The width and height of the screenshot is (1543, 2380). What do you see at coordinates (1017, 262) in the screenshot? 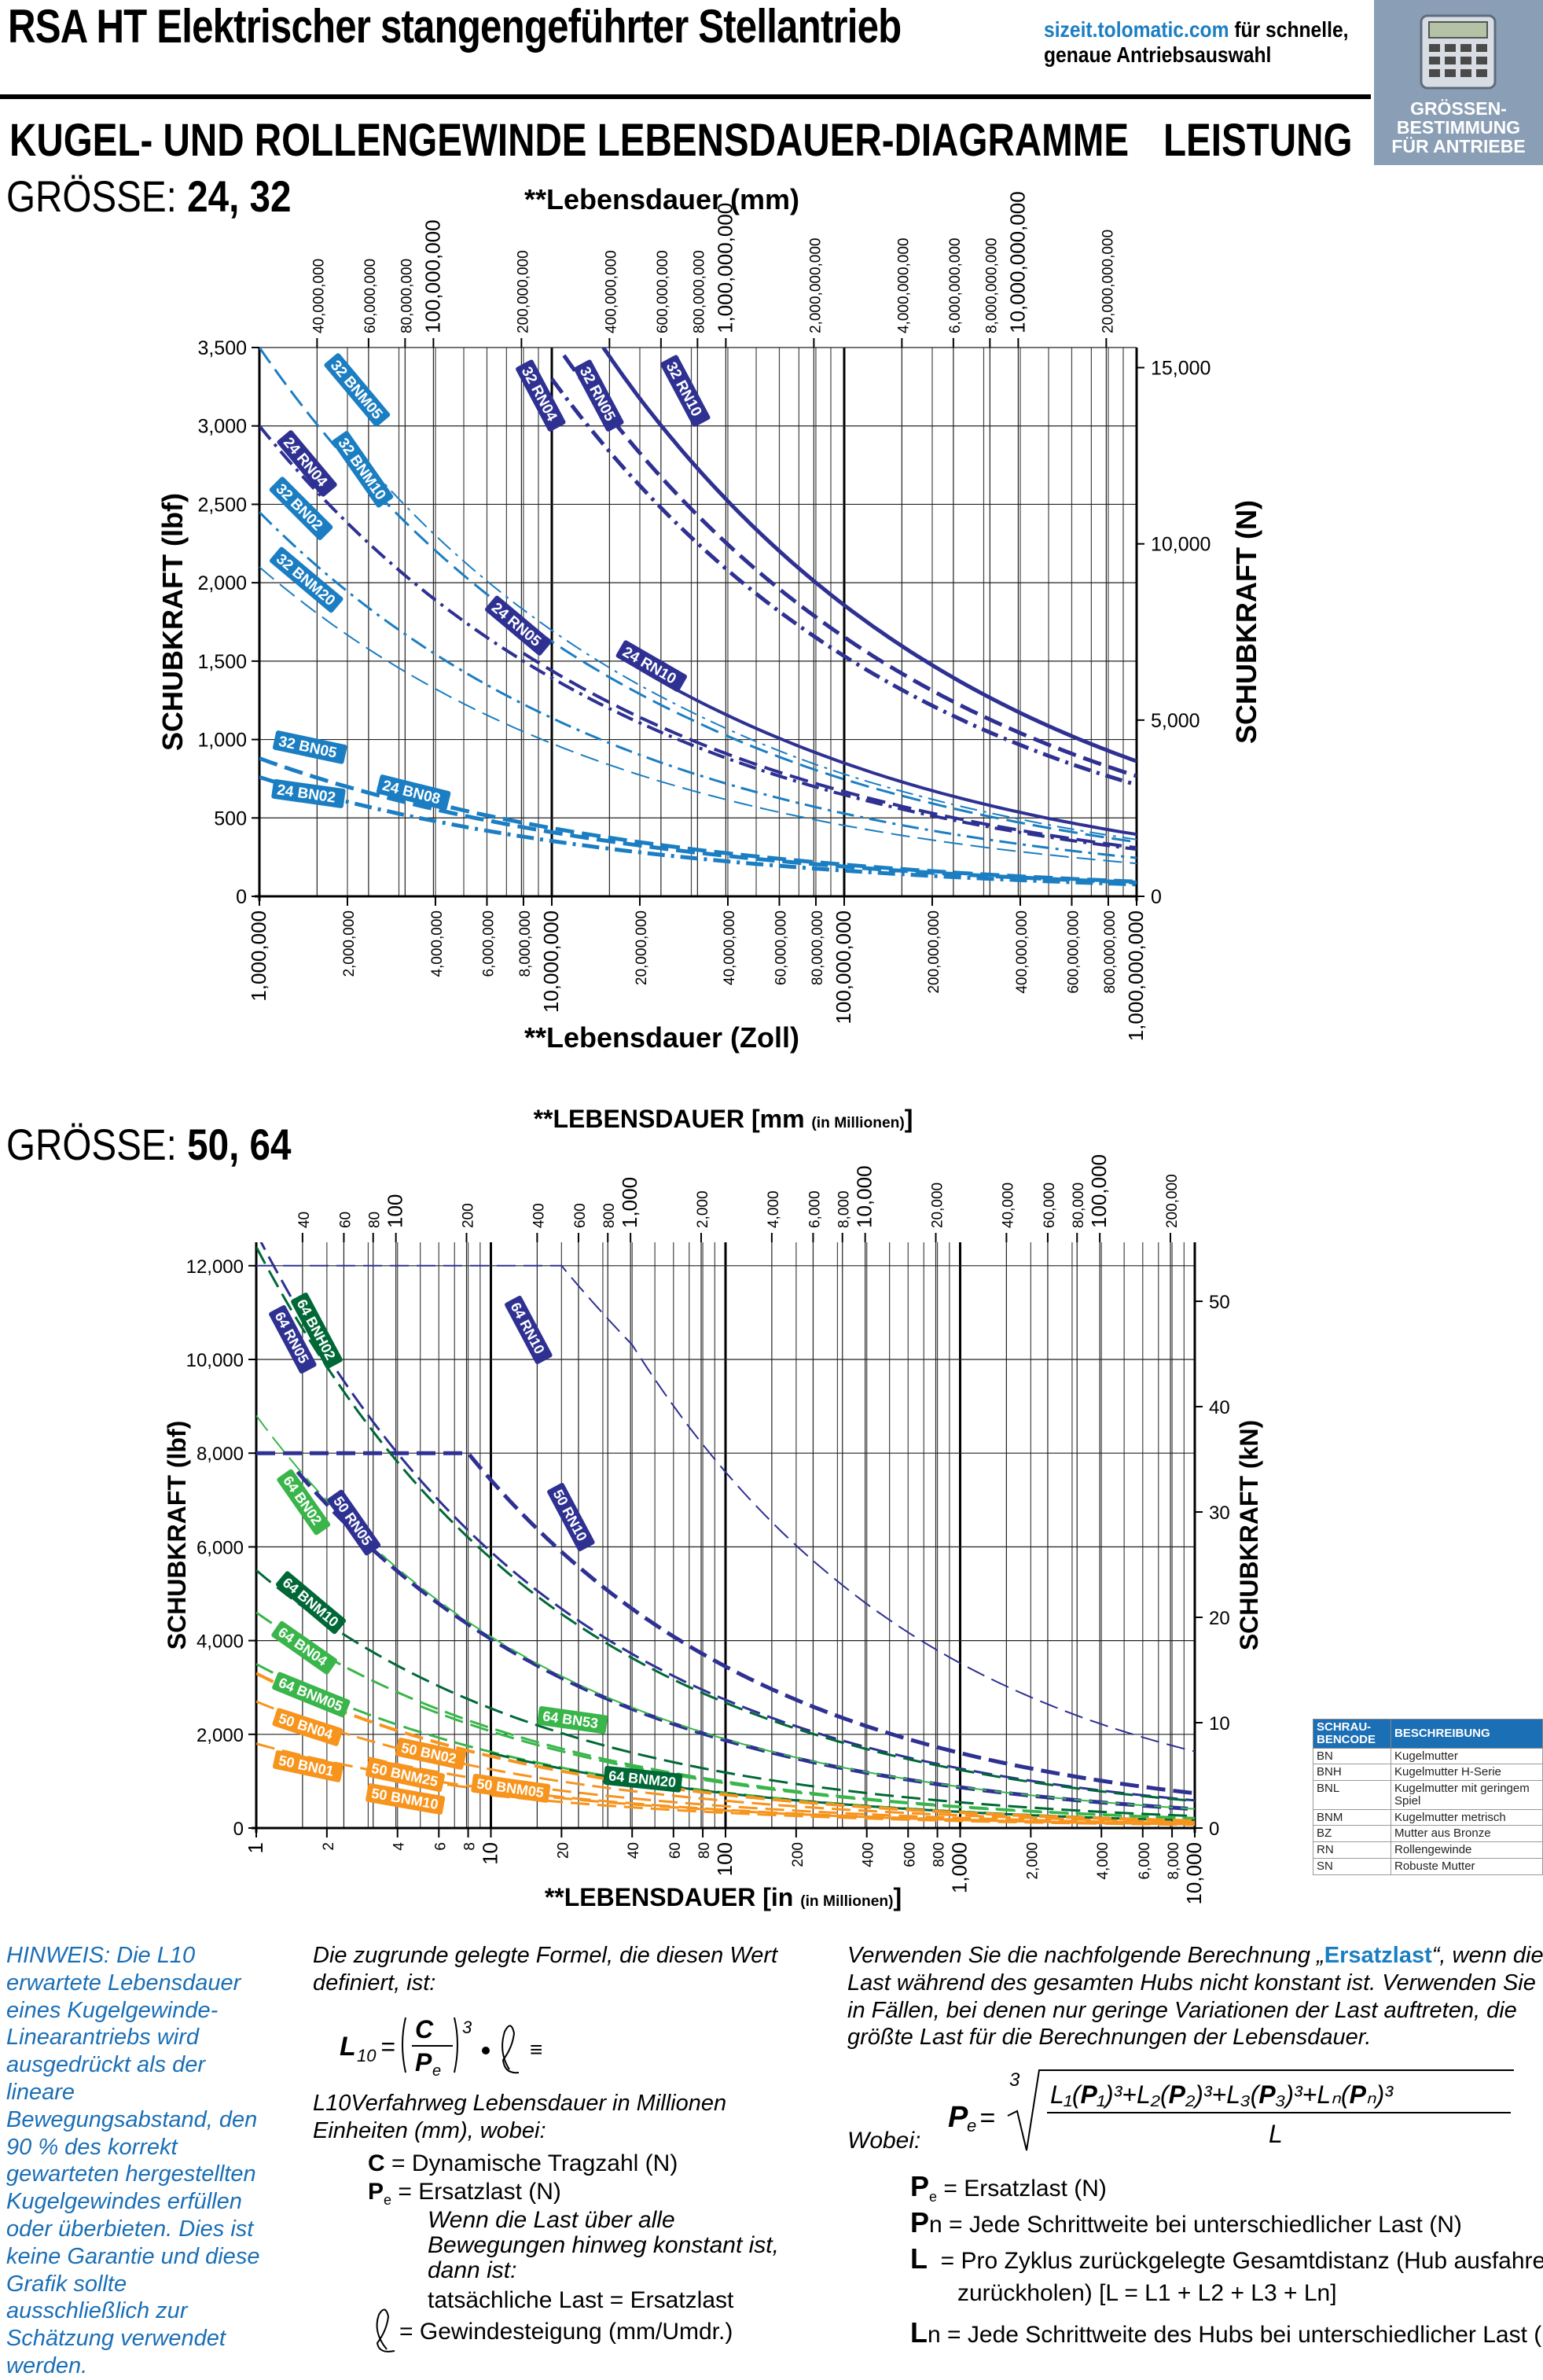
I see `x2-tick-label: 10,000,000,000` at bounding box center [1017, 262].